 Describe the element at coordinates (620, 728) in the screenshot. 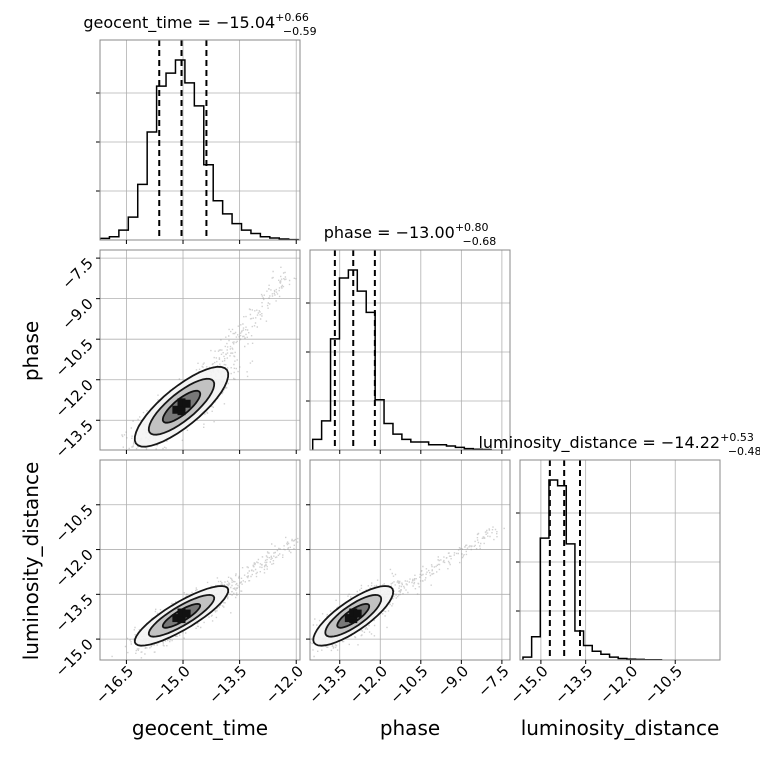

I see `xlabel-luminosity-distance: luminosity_distance` at that location.